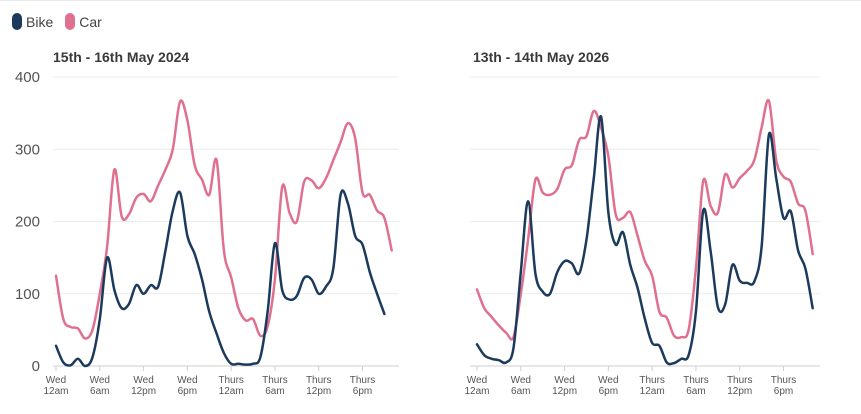 The height and width of the screenshot is (414, 861). Describe the element at coordinates (27, 222) in the screenshot. I see `y-tick-label: 200` at that location.